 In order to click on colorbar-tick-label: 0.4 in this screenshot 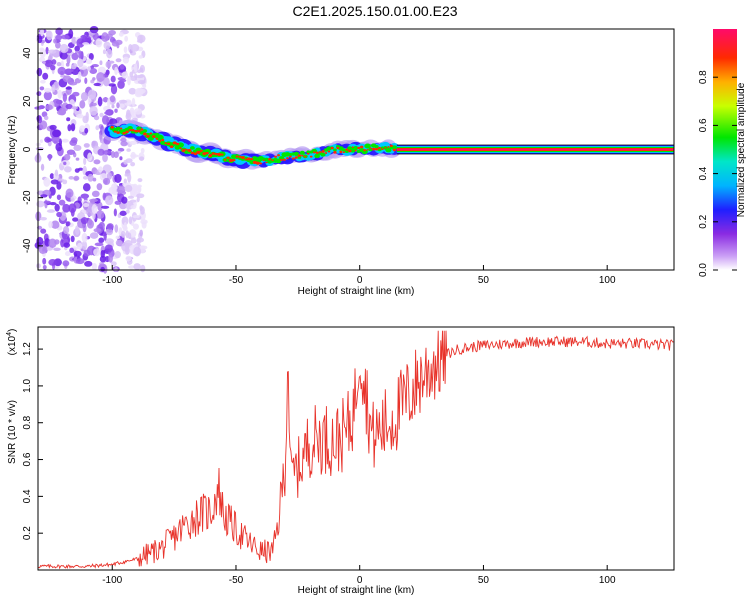, I will do `click(703, 173)`.